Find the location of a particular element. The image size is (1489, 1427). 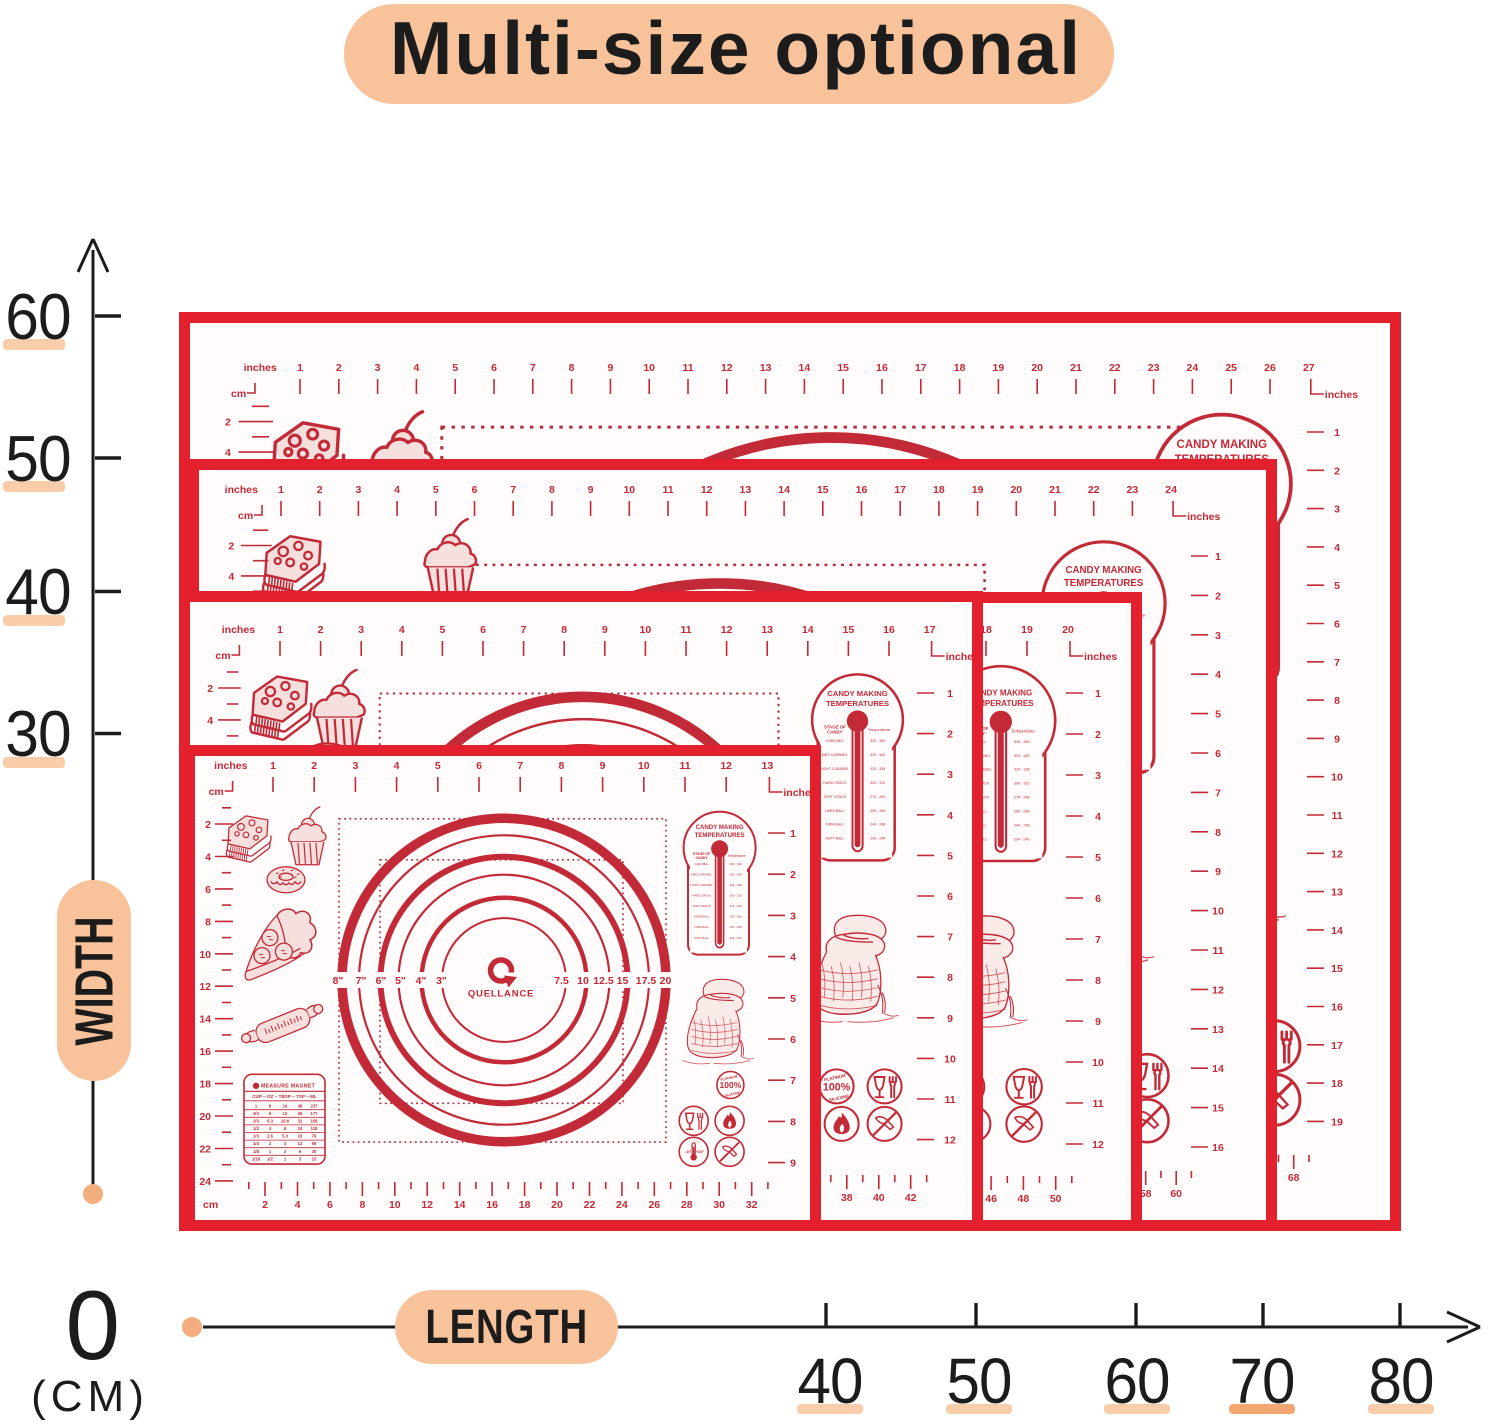

svg-text: 8" is located at coordinates (338, 981).